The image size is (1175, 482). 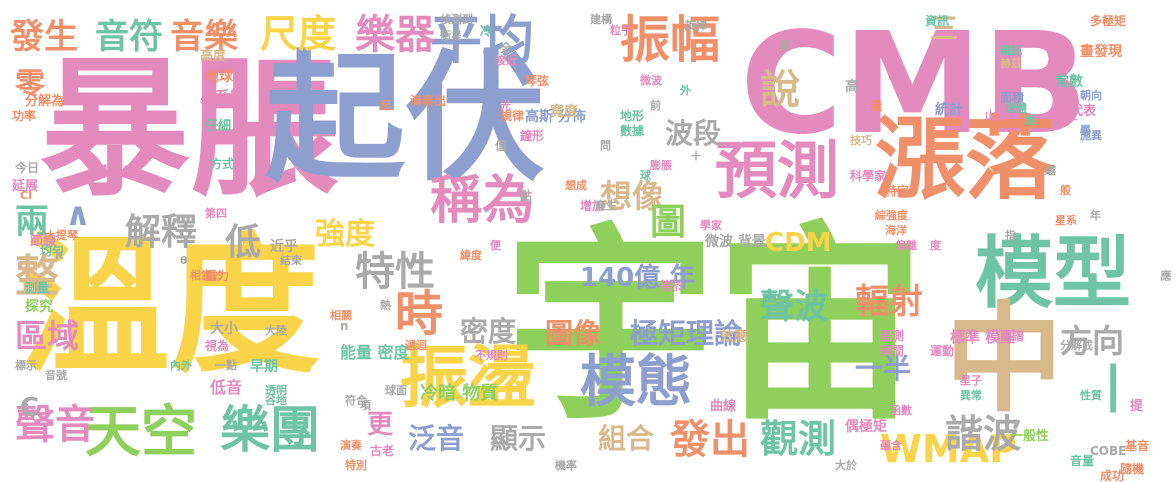 What do you see at coordinates (605, 145) in the screenshot?
I see `cloud-word: 問` at bounding box center [605, 145].